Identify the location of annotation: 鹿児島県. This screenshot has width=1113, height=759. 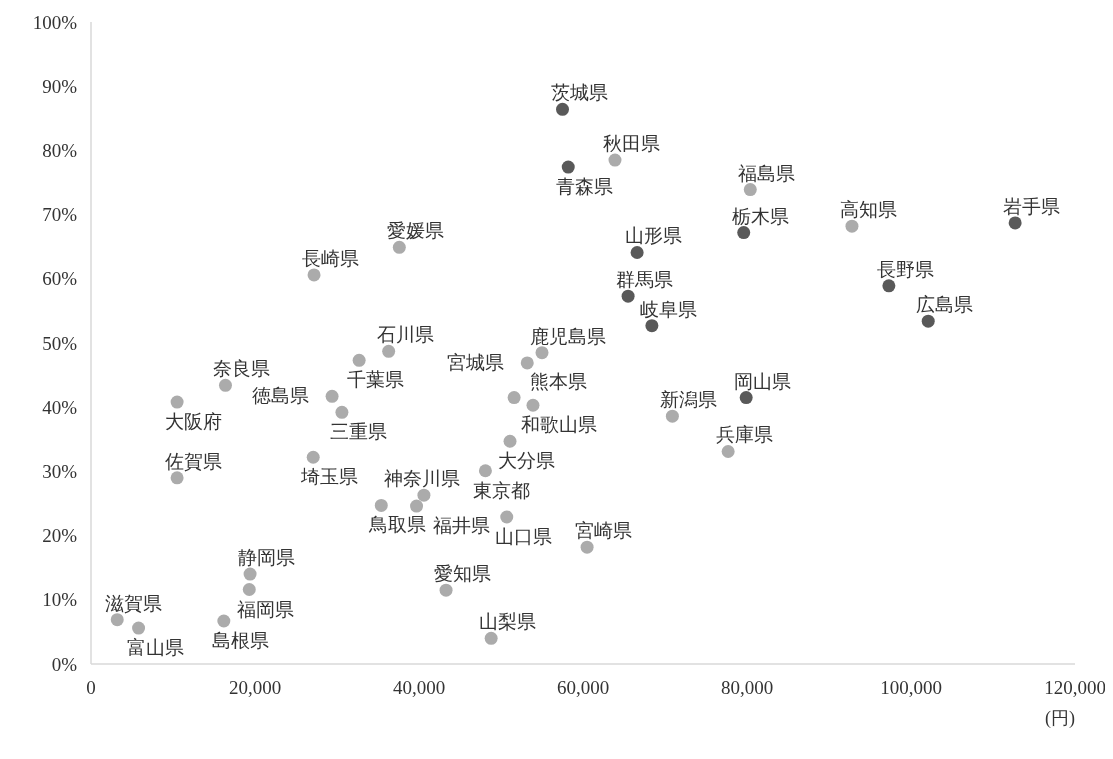
(568, 336).